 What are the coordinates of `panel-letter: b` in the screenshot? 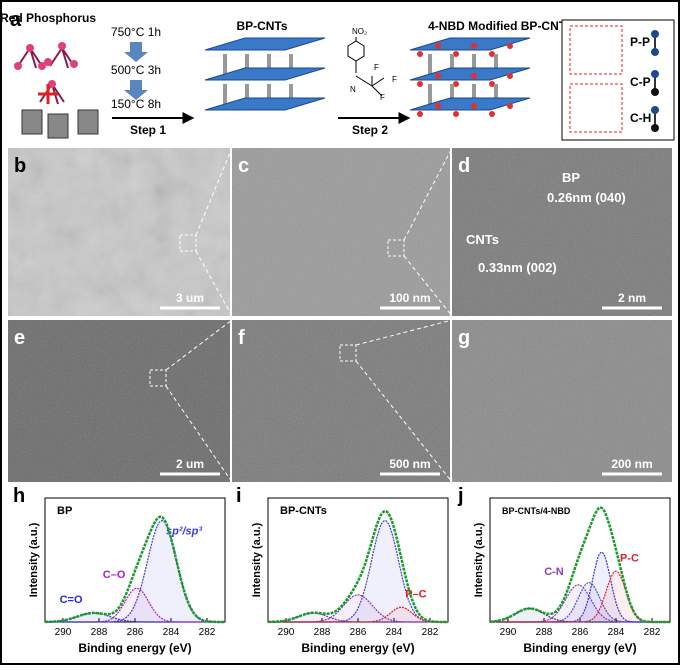 It's located at (20, 166).